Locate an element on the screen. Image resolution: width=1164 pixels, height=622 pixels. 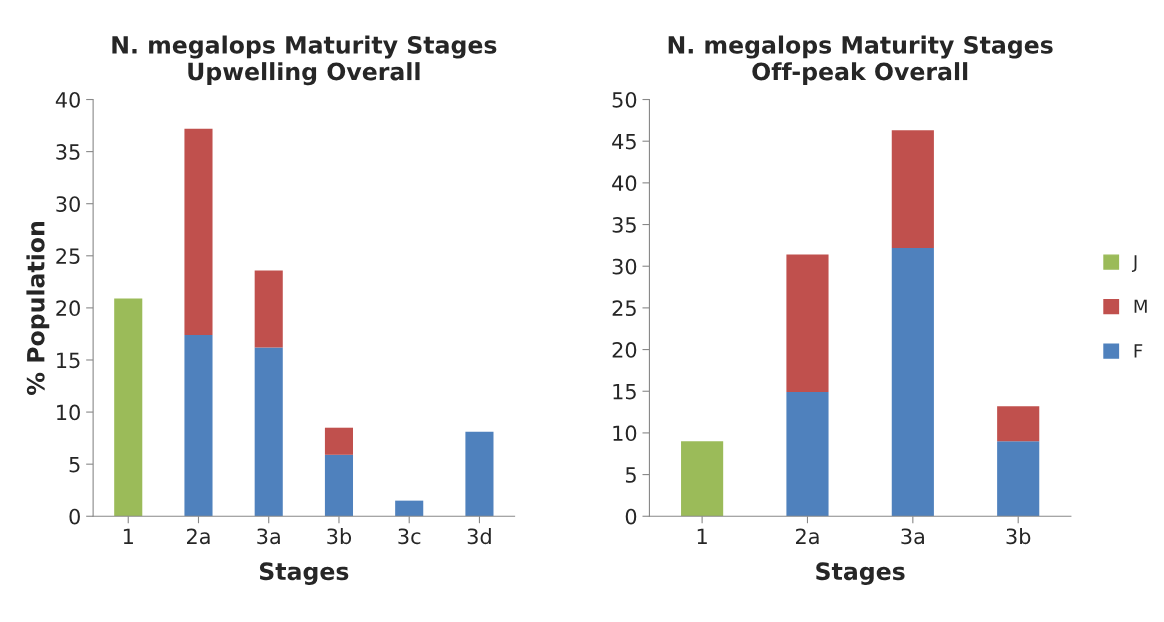
y-tick-label: 50 is located at coordinates (624, 99).